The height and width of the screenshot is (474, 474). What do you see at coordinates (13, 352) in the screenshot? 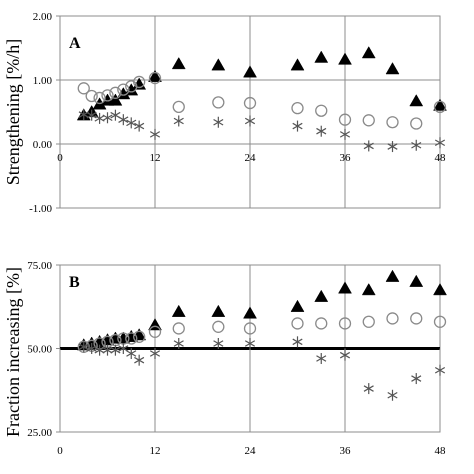
I see `panel-b-y-axis-label: Fraction increasing [%]` at bounding box center [13, 352].